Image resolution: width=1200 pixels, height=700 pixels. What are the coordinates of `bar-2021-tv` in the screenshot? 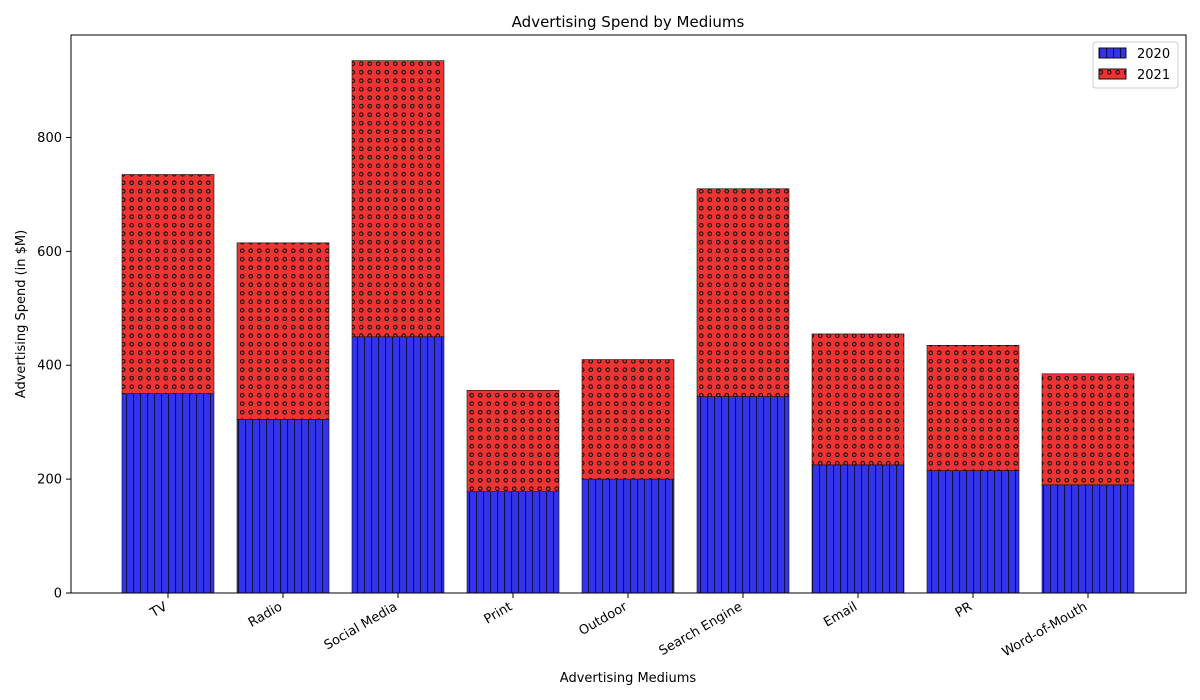 It's located at (168, 284).